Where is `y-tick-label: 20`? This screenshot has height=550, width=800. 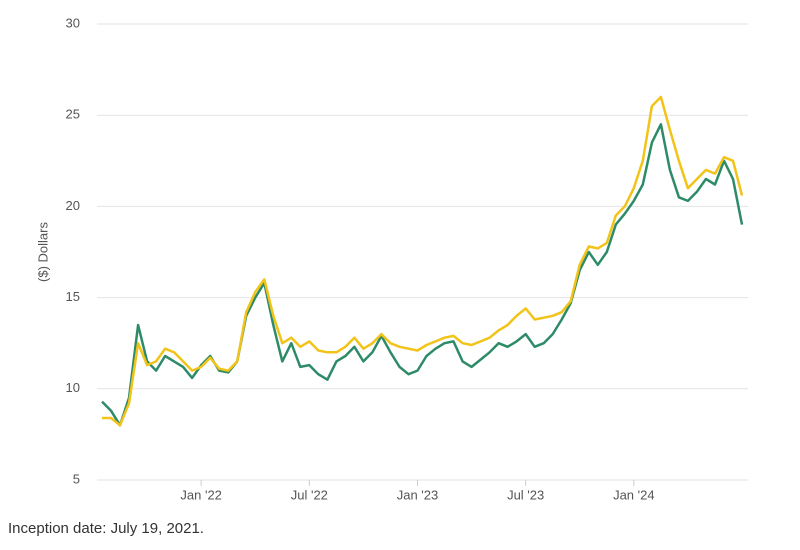
y-tick-label: 20 is located at coordinates (73, 205).